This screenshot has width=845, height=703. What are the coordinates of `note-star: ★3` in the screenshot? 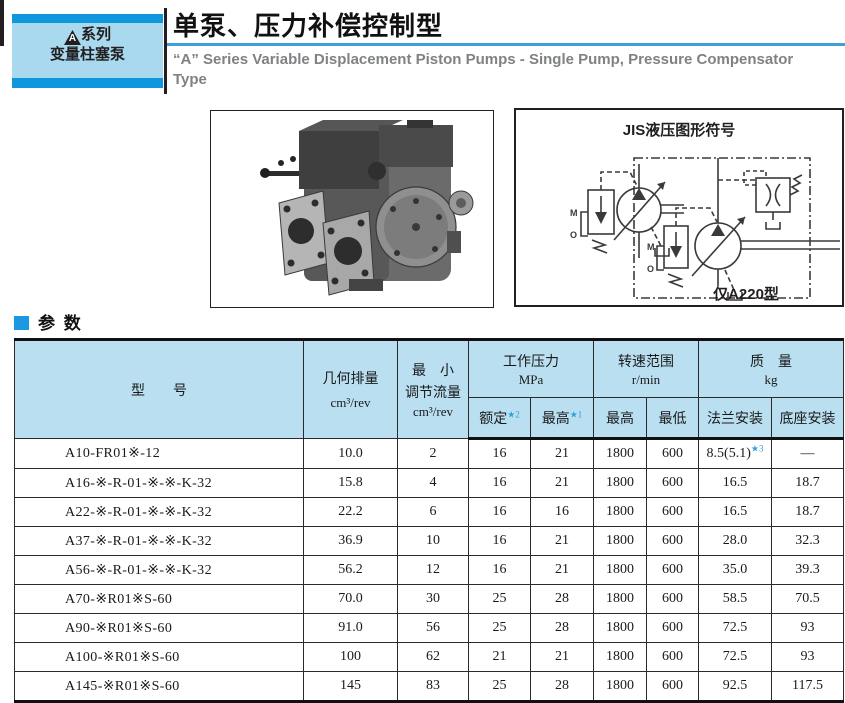 It's located at (757, 448).